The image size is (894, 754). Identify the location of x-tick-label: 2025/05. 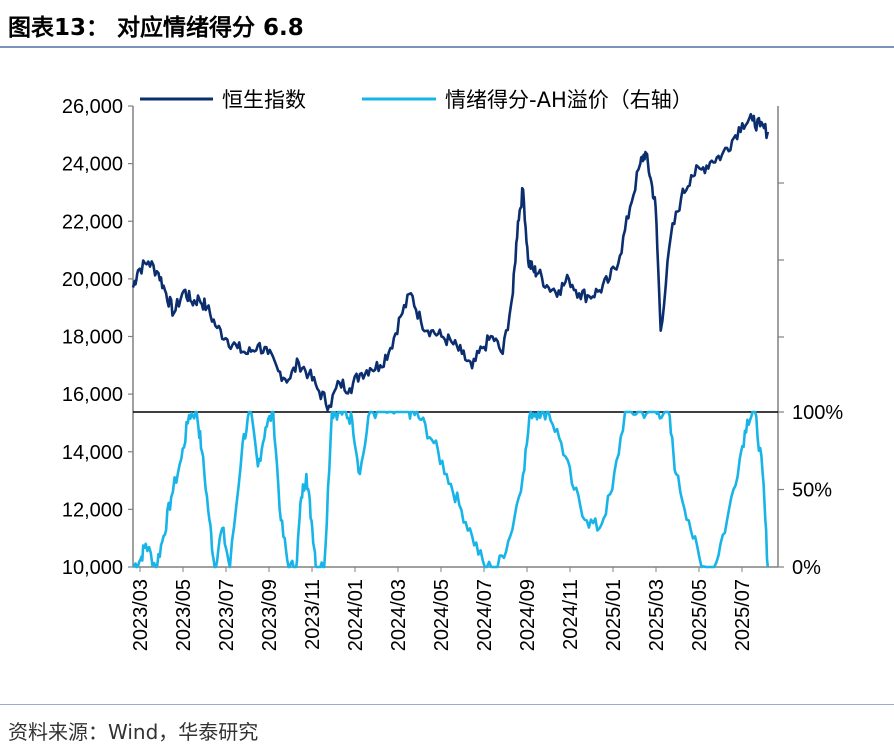
(700, 615).